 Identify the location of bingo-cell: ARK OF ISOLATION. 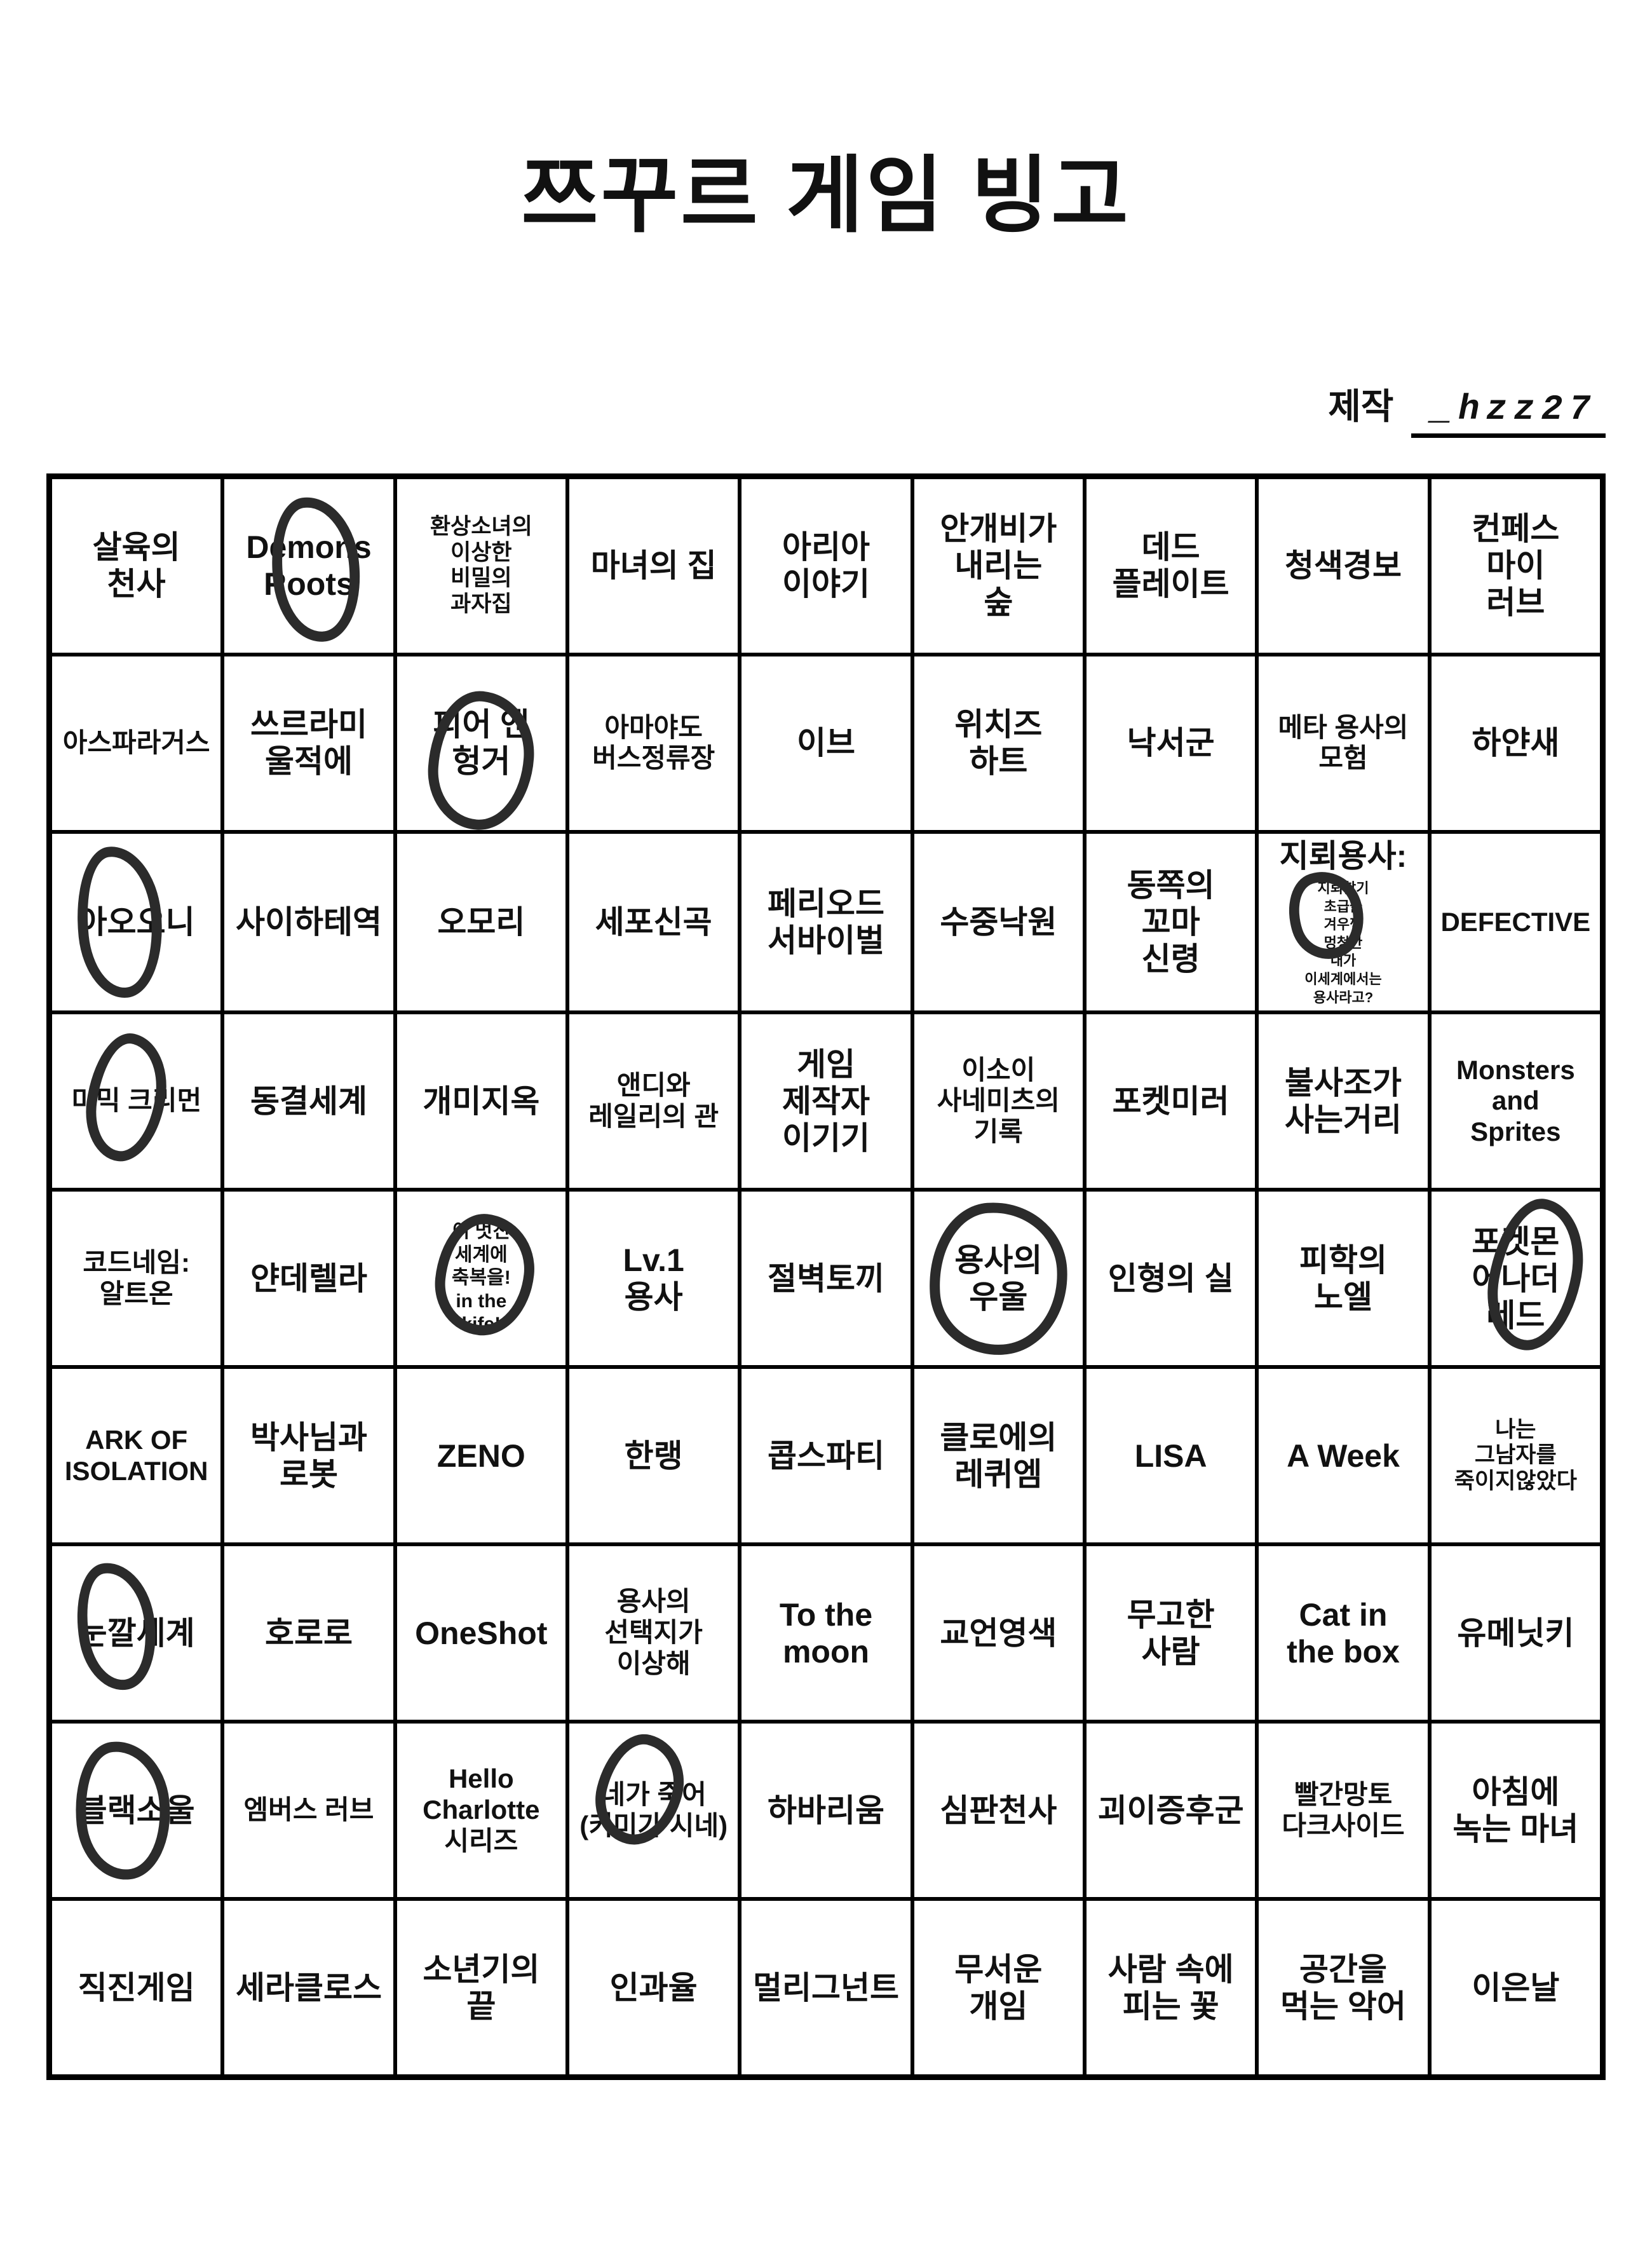
(137, 1456).